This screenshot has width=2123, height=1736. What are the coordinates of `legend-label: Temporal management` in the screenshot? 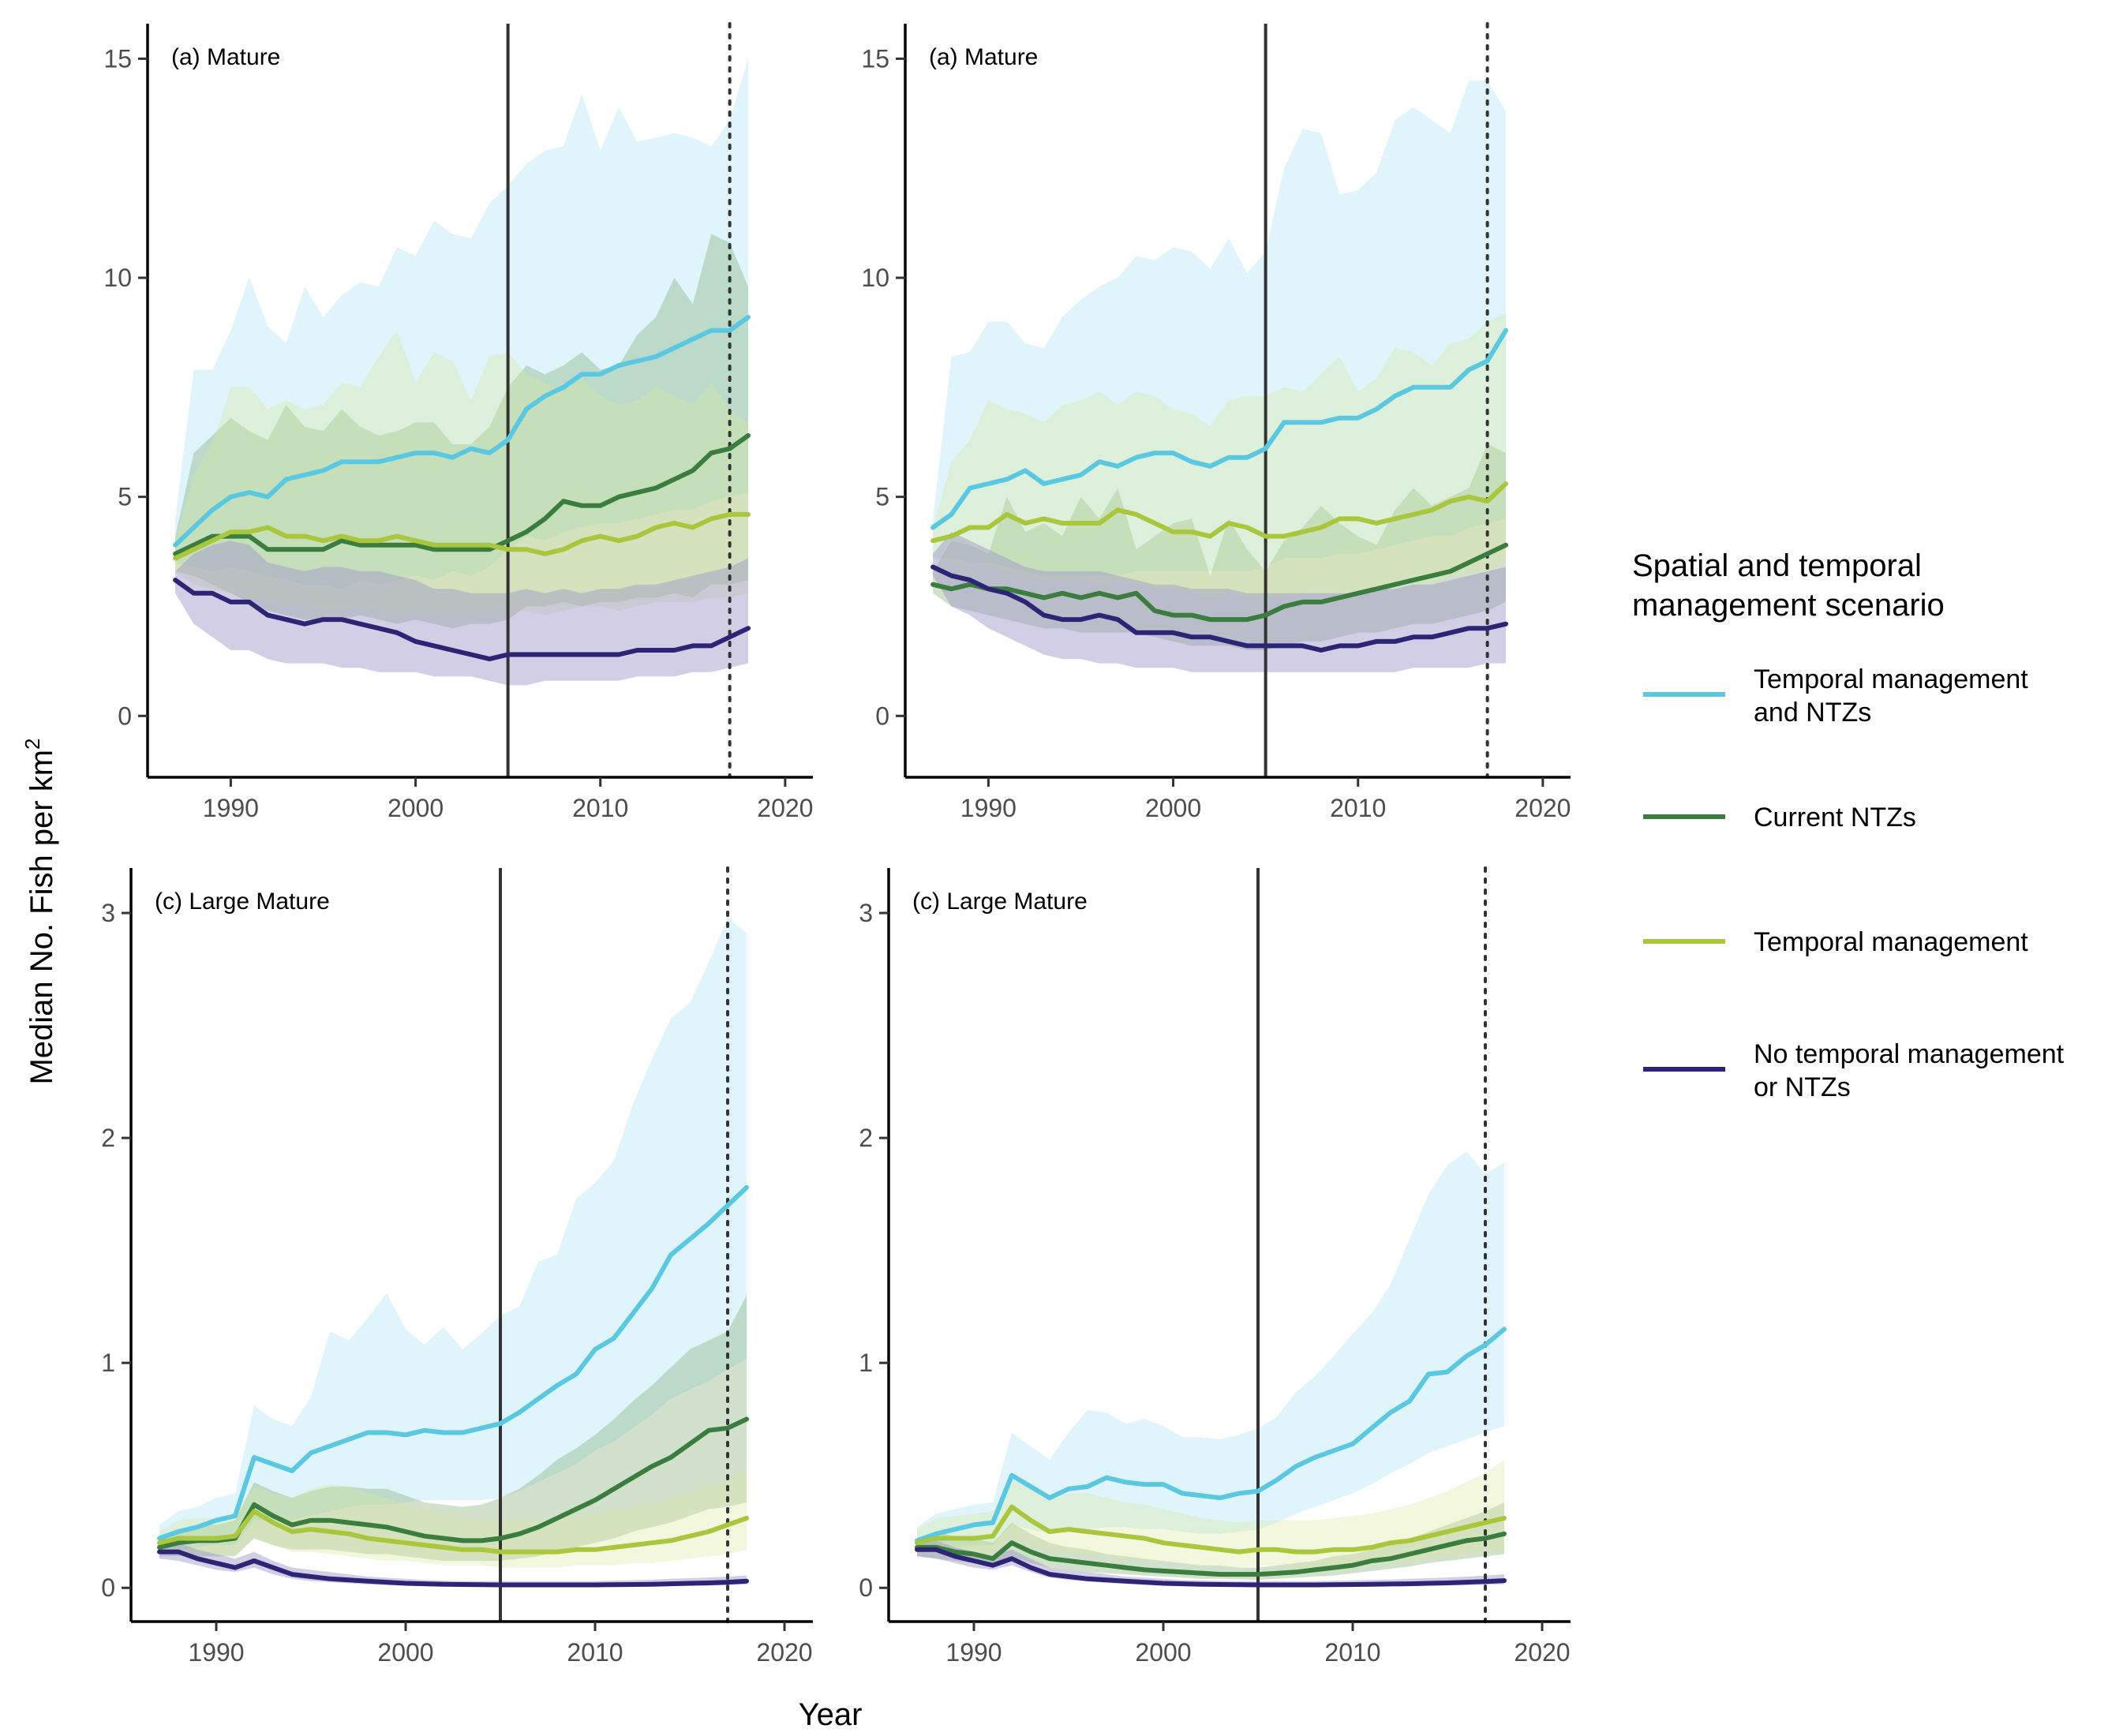 It's located at (1891, 942).